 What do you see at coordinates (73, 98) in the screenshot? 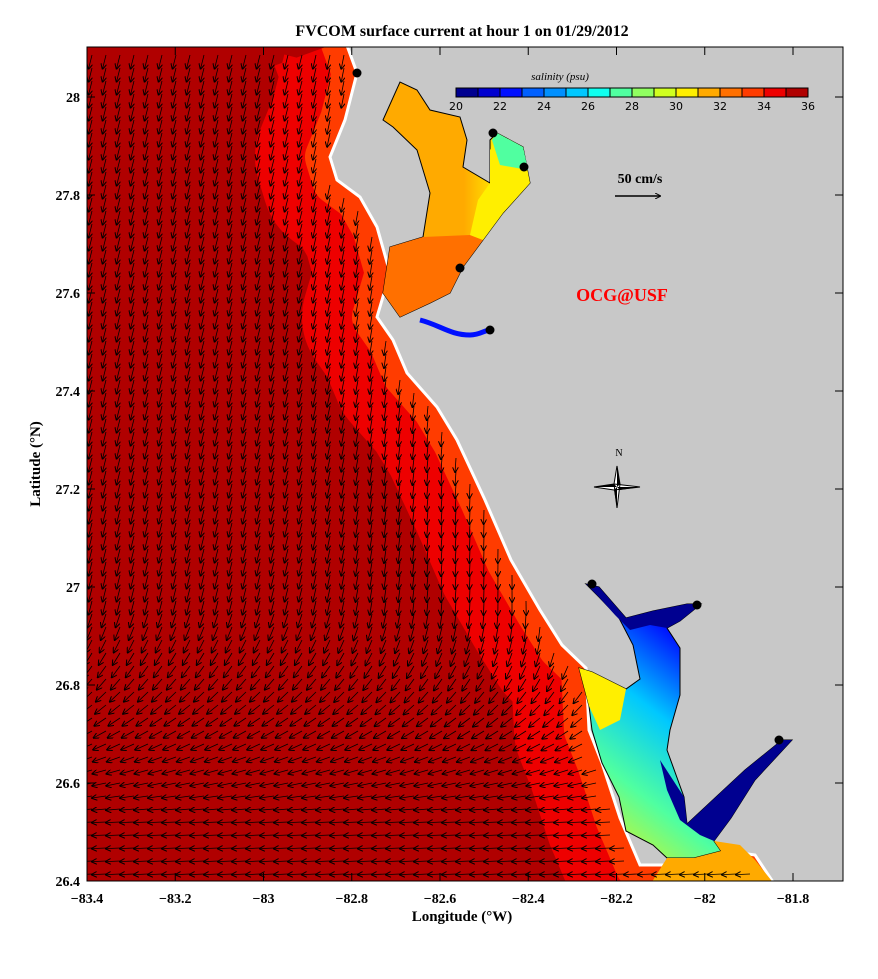
I see `y-tick-label: 28` at bounding box center [73, 98].